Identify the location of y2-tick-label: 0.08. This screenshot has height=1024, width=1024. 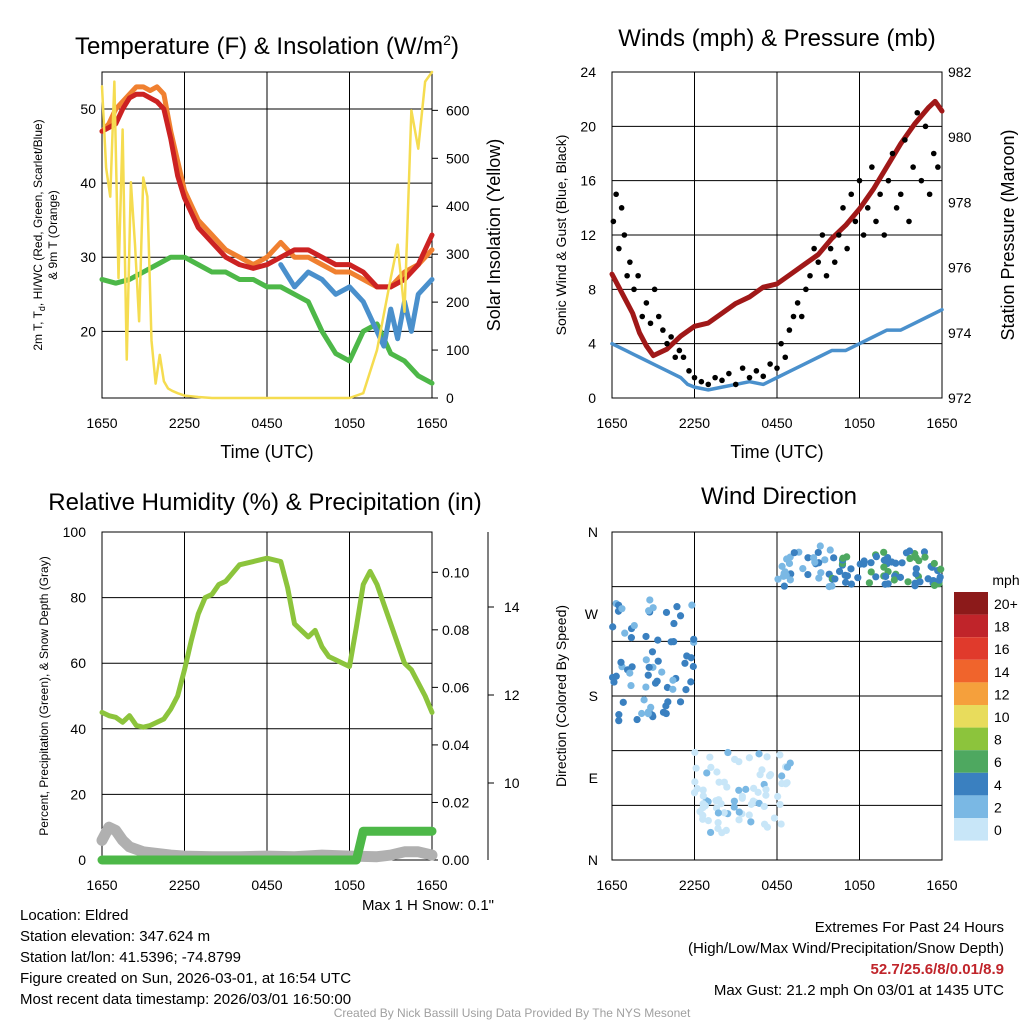
(455, 630).